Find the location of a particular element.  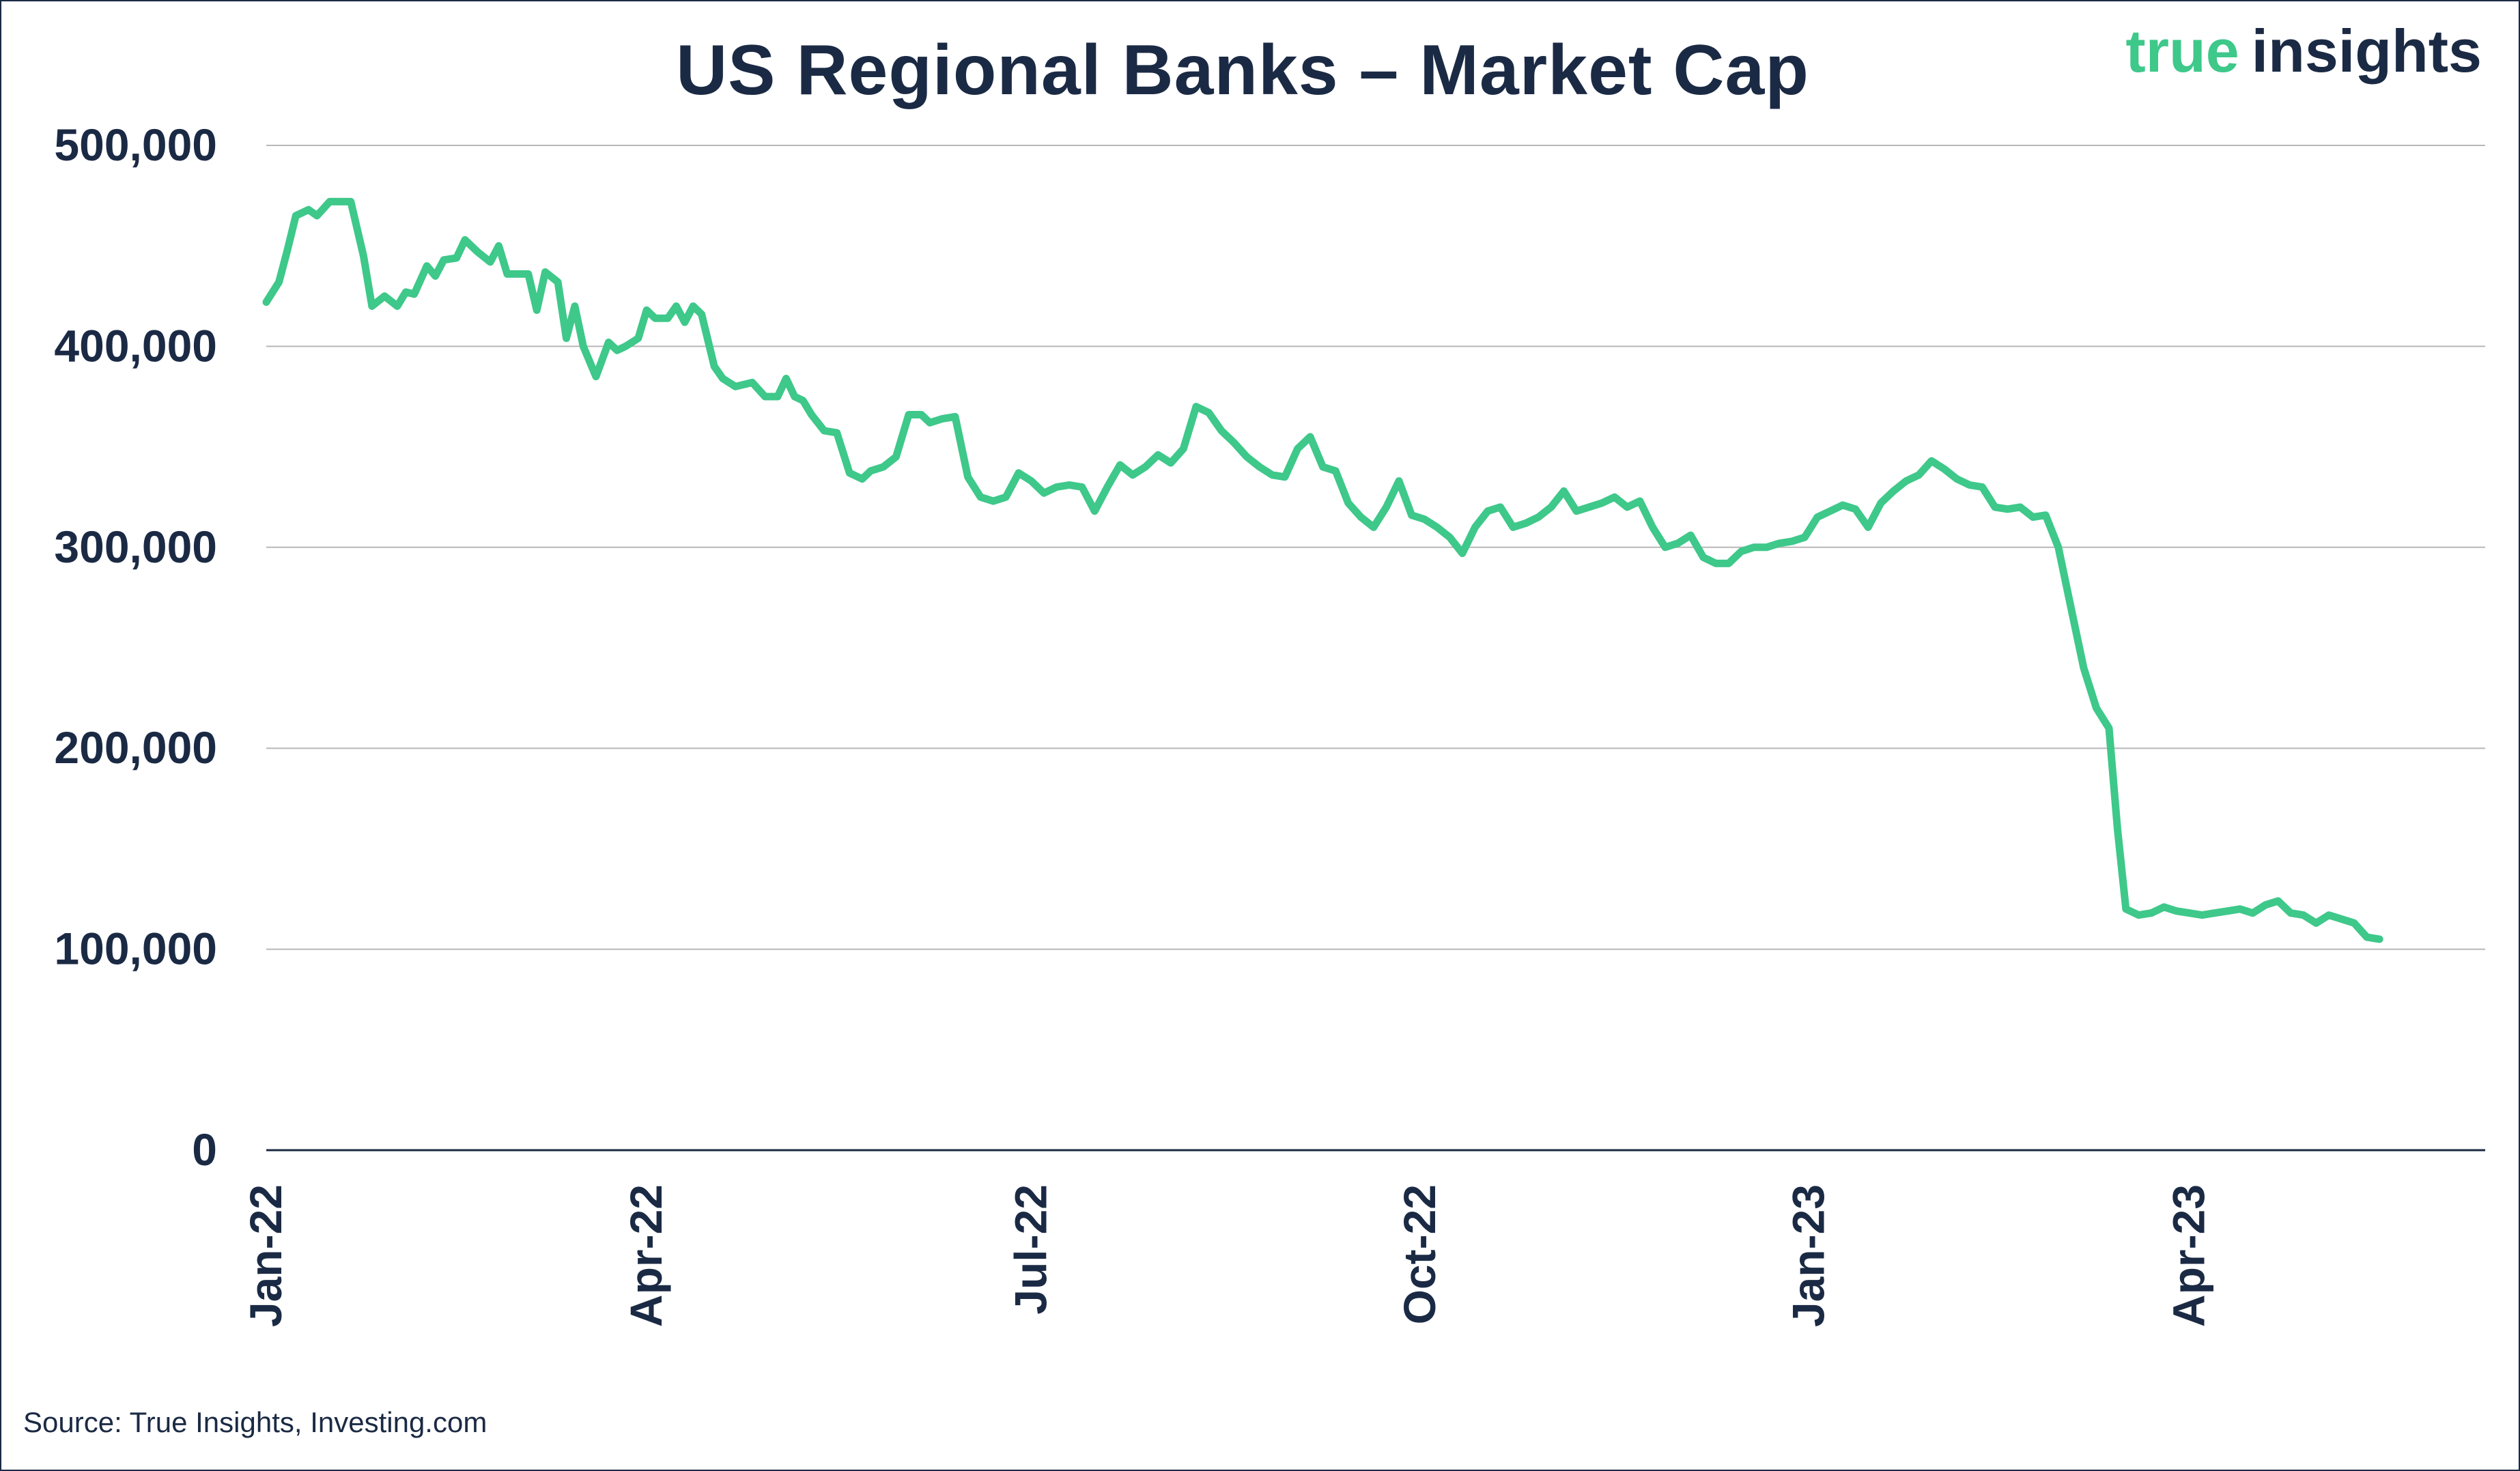

y-tick-label: 0 is located at coordinates (204, 1150).